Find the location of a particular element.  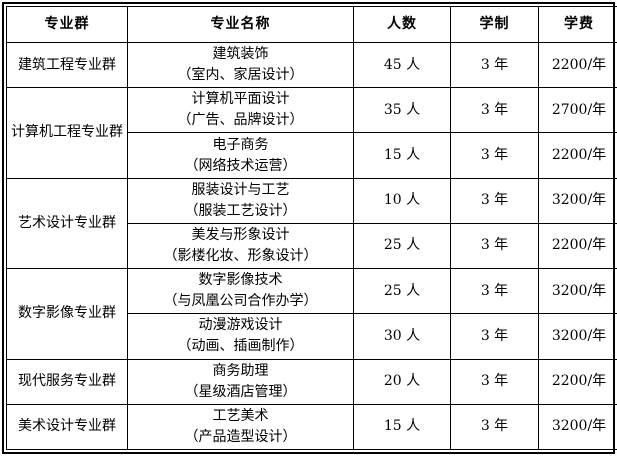

student-count-cell: 45 人 is located at coordinates (402, 65).